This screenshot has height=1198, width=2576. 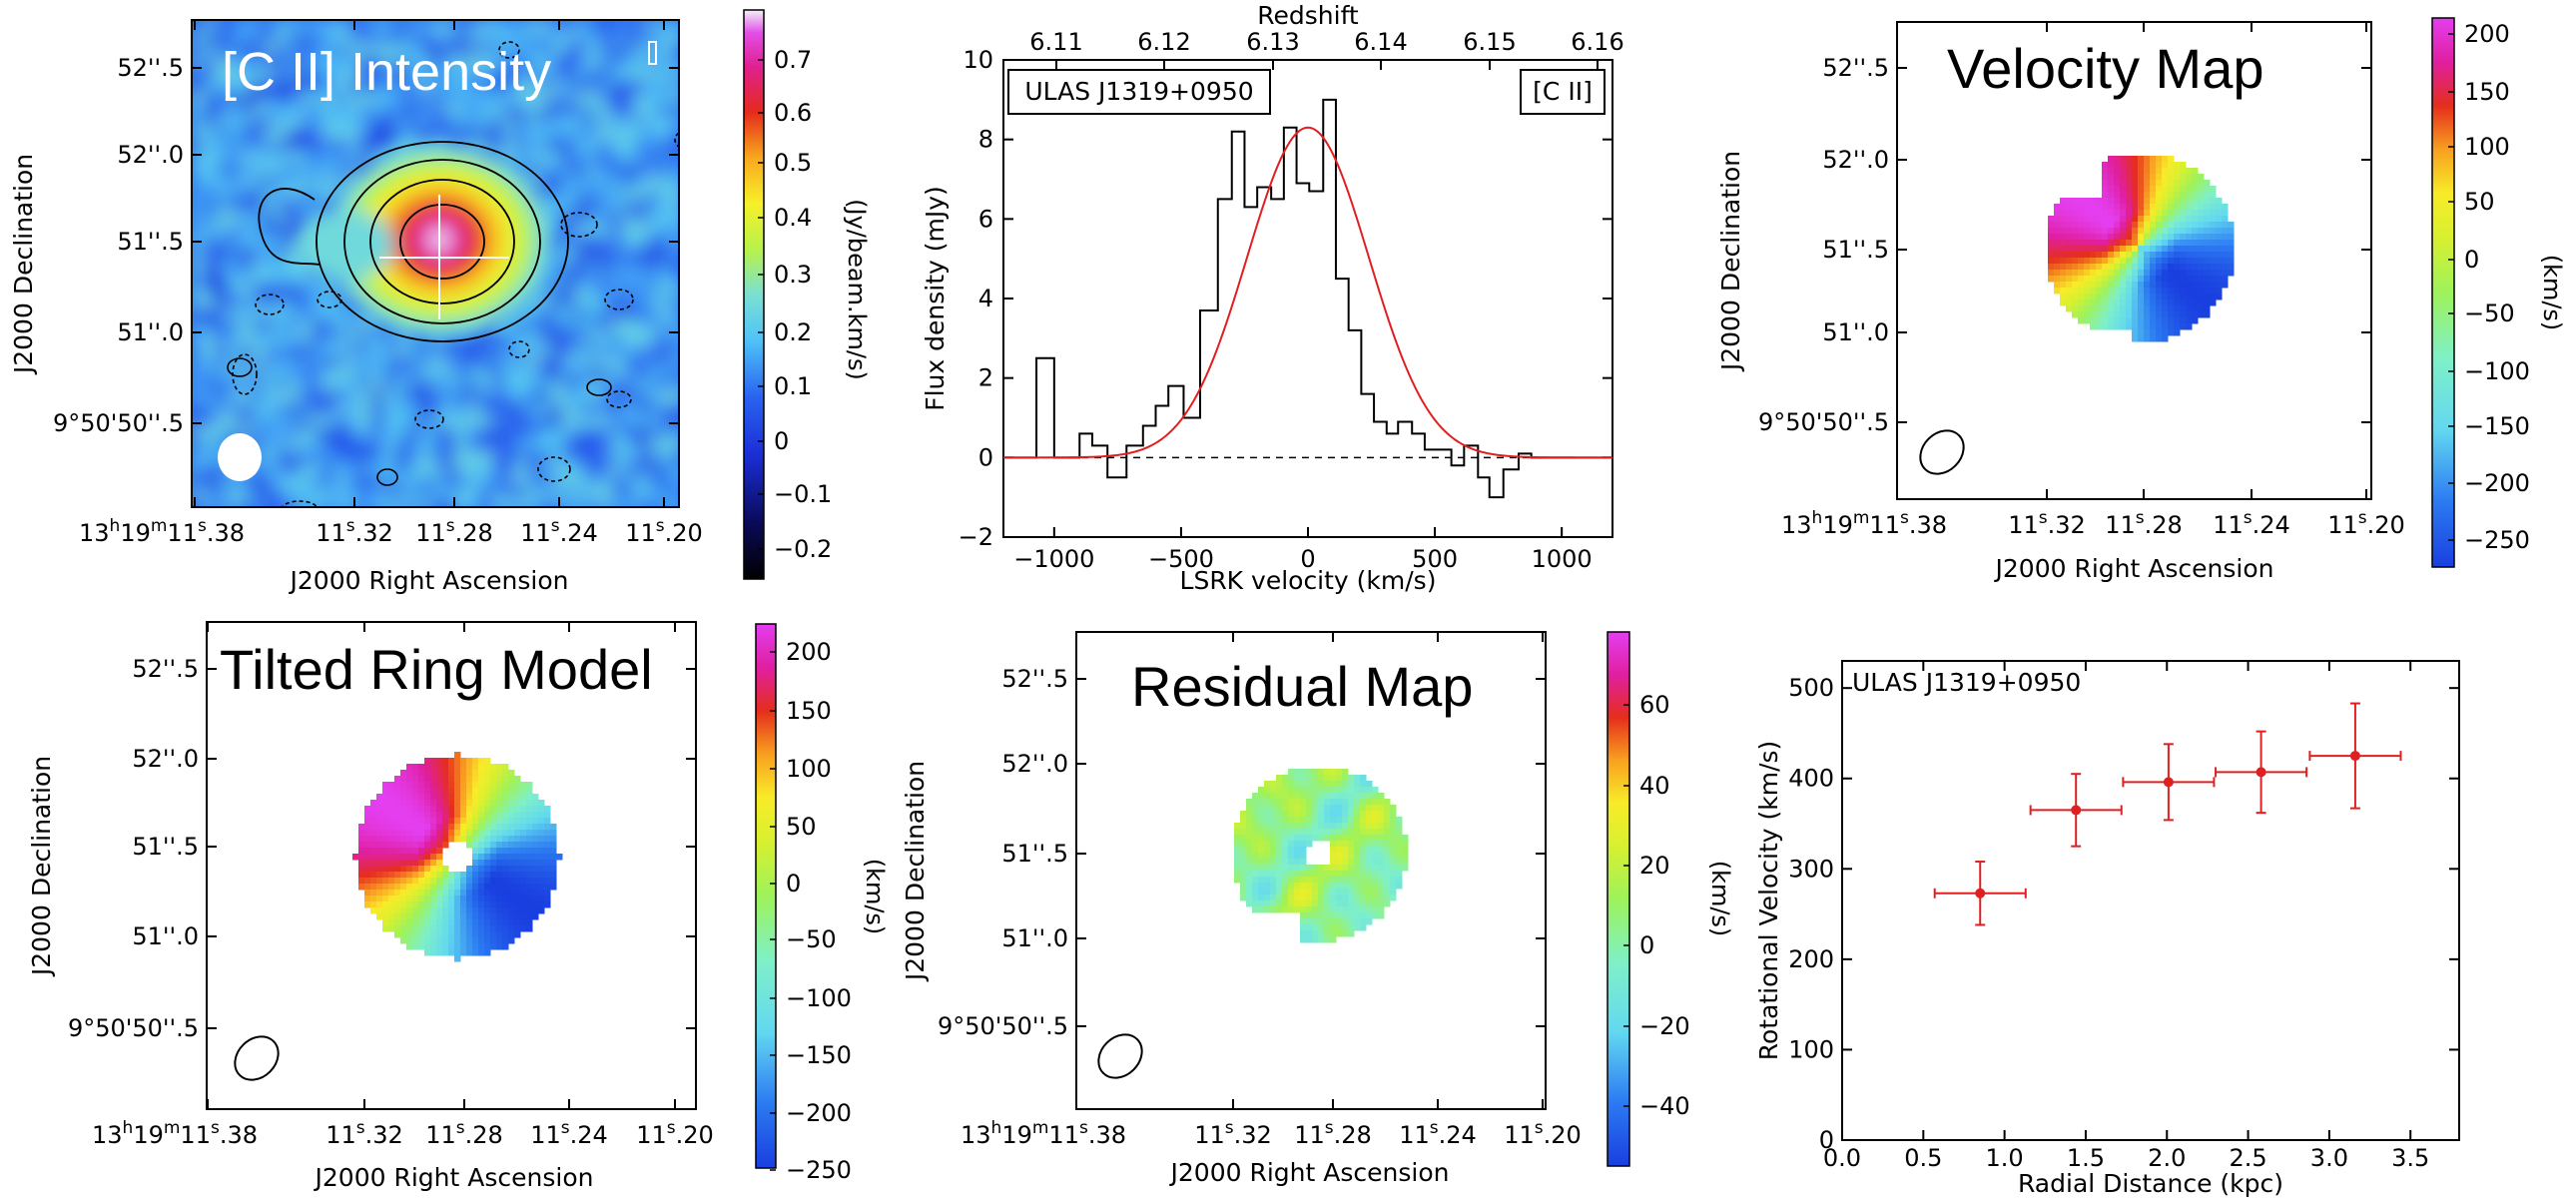 What do you see at coordinates (364, 1133) in the screenshot?
I see `ra-tick-label: 11s.32` at bounding box center [364, 1133].